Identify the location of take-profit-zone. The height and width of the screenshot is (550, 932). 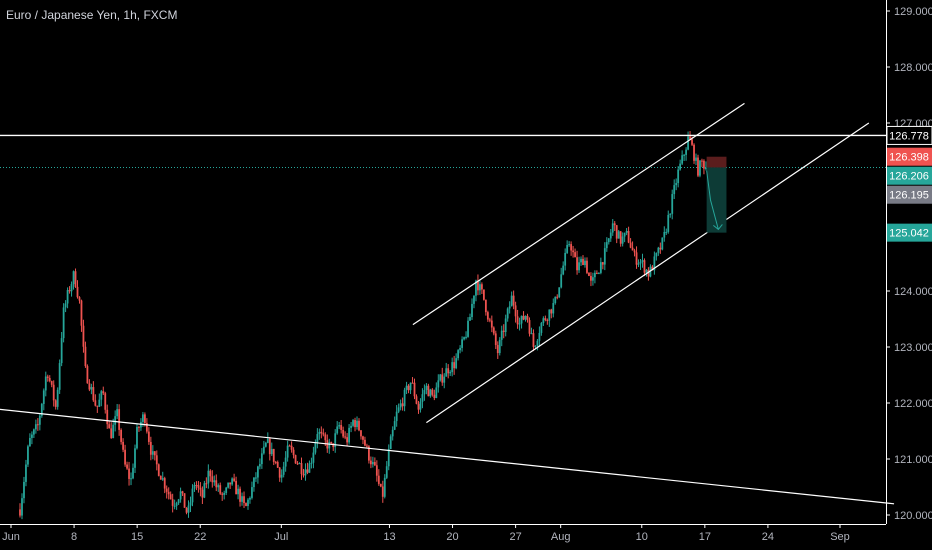
(716, 200).